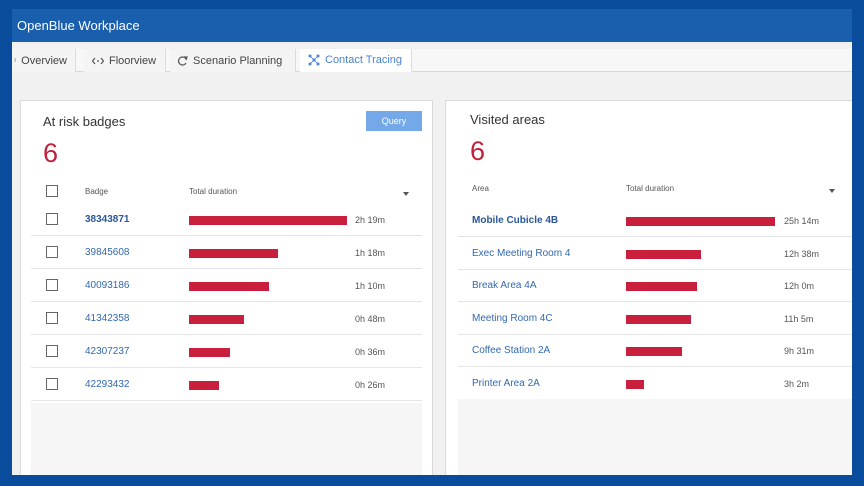 Image resolution: width=864 pixels, height=486 pixels. Describe the element at coordinates (370, 286) in the screenshot. I see `duration-value: 1h 10m` at that location.